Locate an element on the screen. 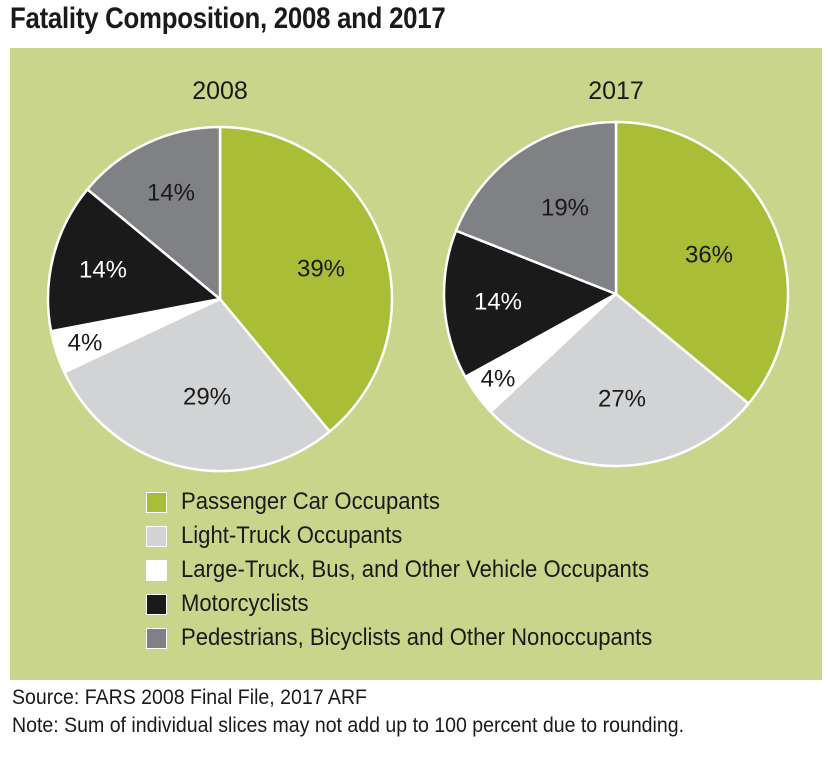 The height and width of the screenshot is (757, 829). slice-2008-motorcyclists is located at coordinates (134, 260).